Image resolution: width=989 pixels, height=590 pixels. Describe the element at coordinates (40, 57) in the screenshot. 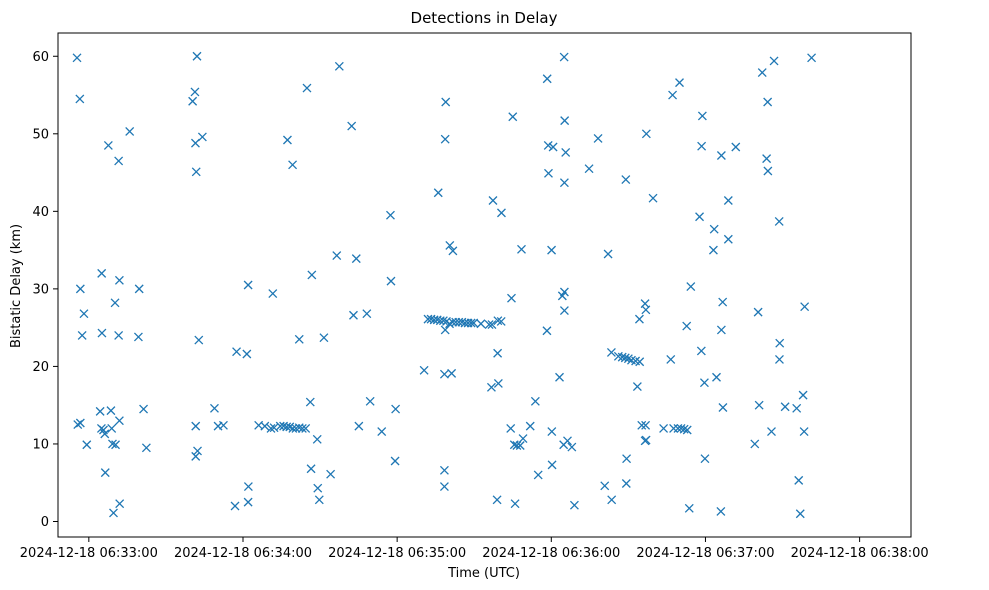

I see `y-tick-label: 60` at that location.